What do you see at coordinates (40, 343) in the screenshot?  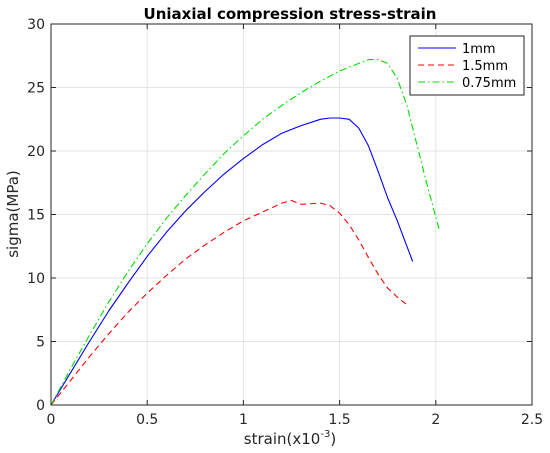 I see `y-tick-label: 5` at bounding box center [40, 343].